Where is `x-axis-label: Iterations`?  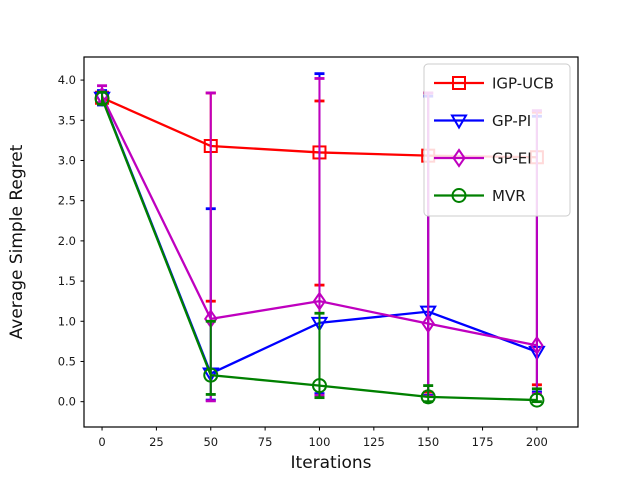
x-axis-label: Iterations is located at coordinates (331, 463).